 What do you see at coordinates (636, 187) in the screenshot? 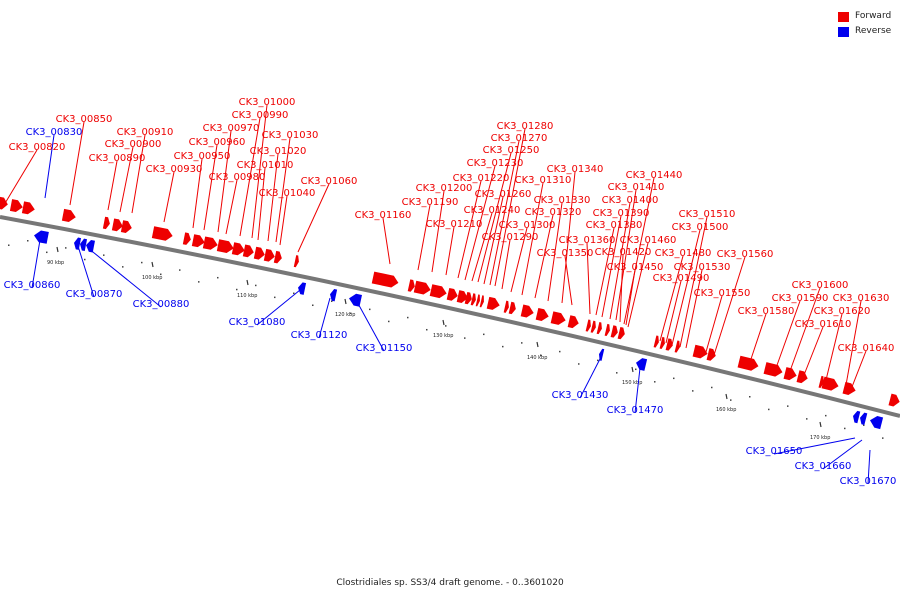
I see `forward-gene-label: CK3_01410` at bounding box center [636, 187].